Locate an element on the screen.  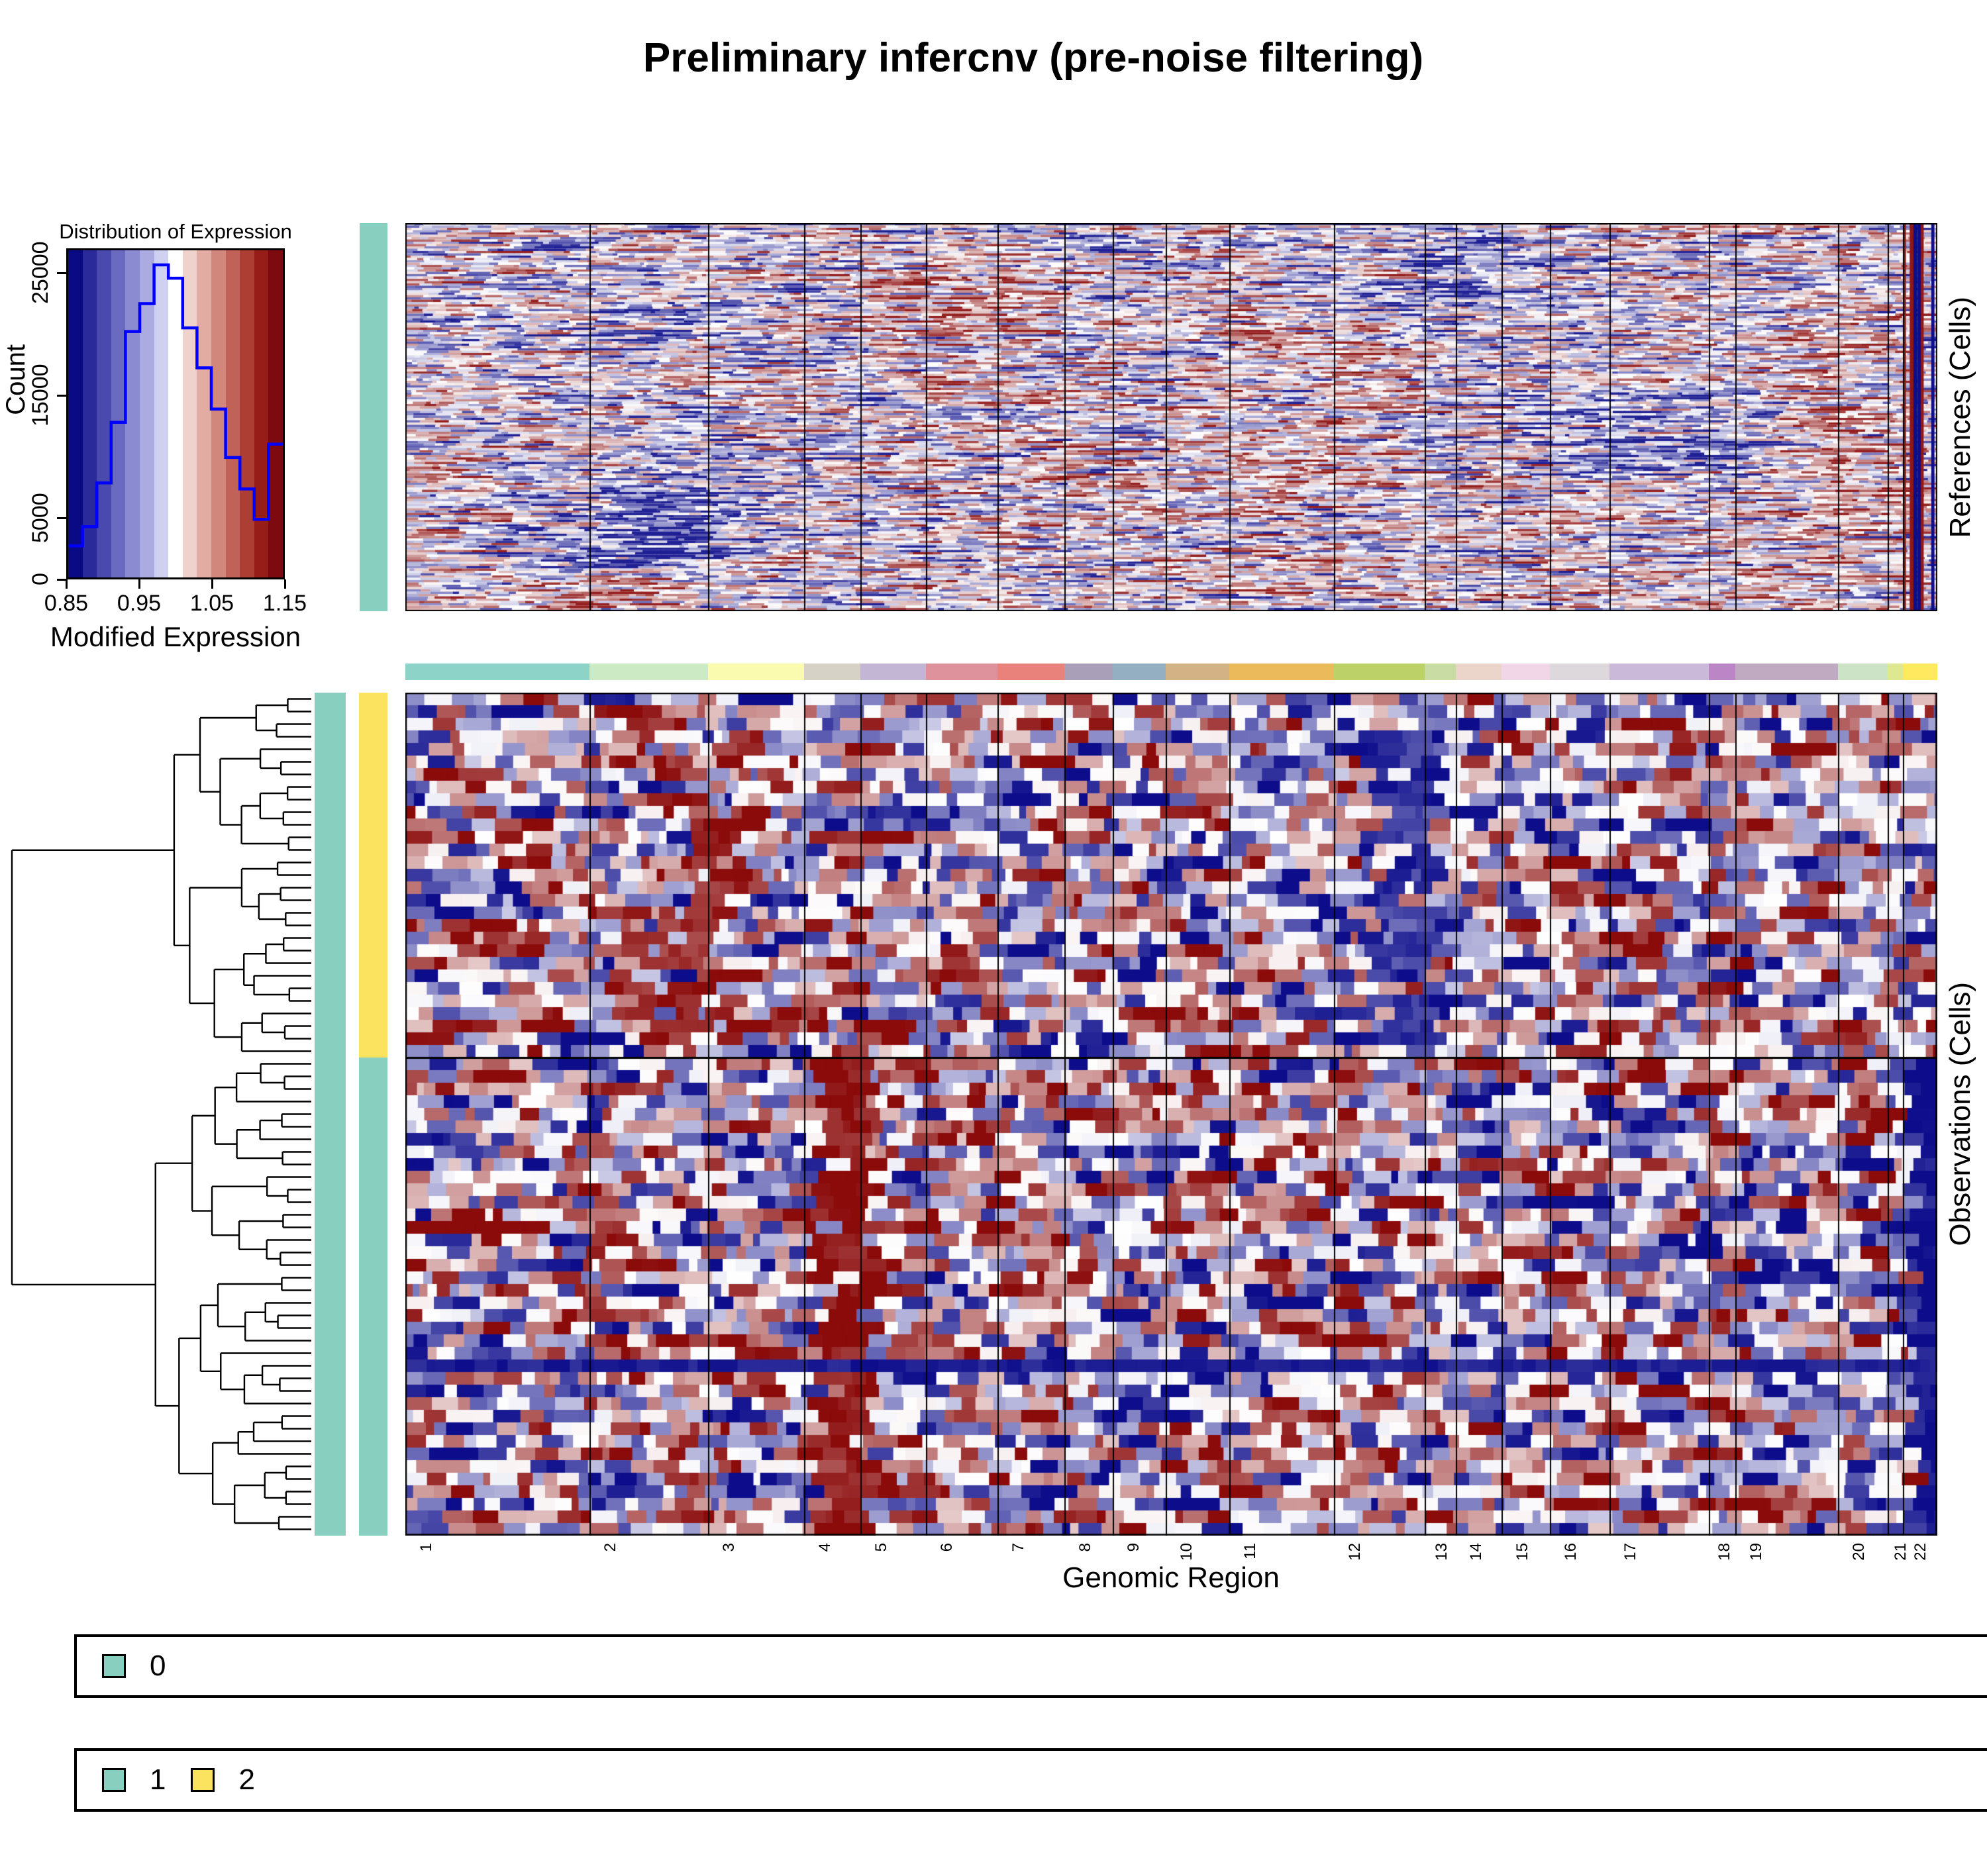
chromosome-label-5: 5 is located at coordinates (881, 1547).